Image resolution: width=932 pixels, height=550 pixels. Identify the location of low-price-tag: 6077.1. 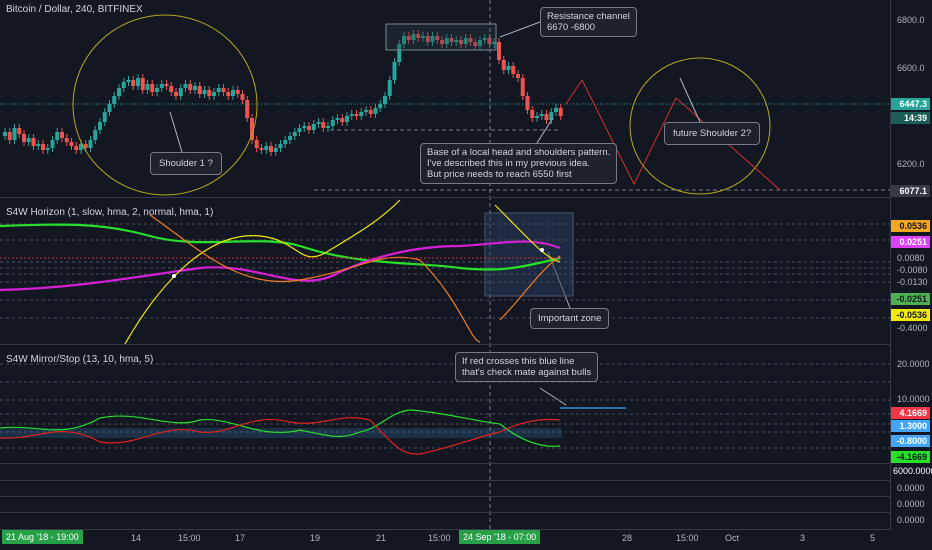
(910, 191).